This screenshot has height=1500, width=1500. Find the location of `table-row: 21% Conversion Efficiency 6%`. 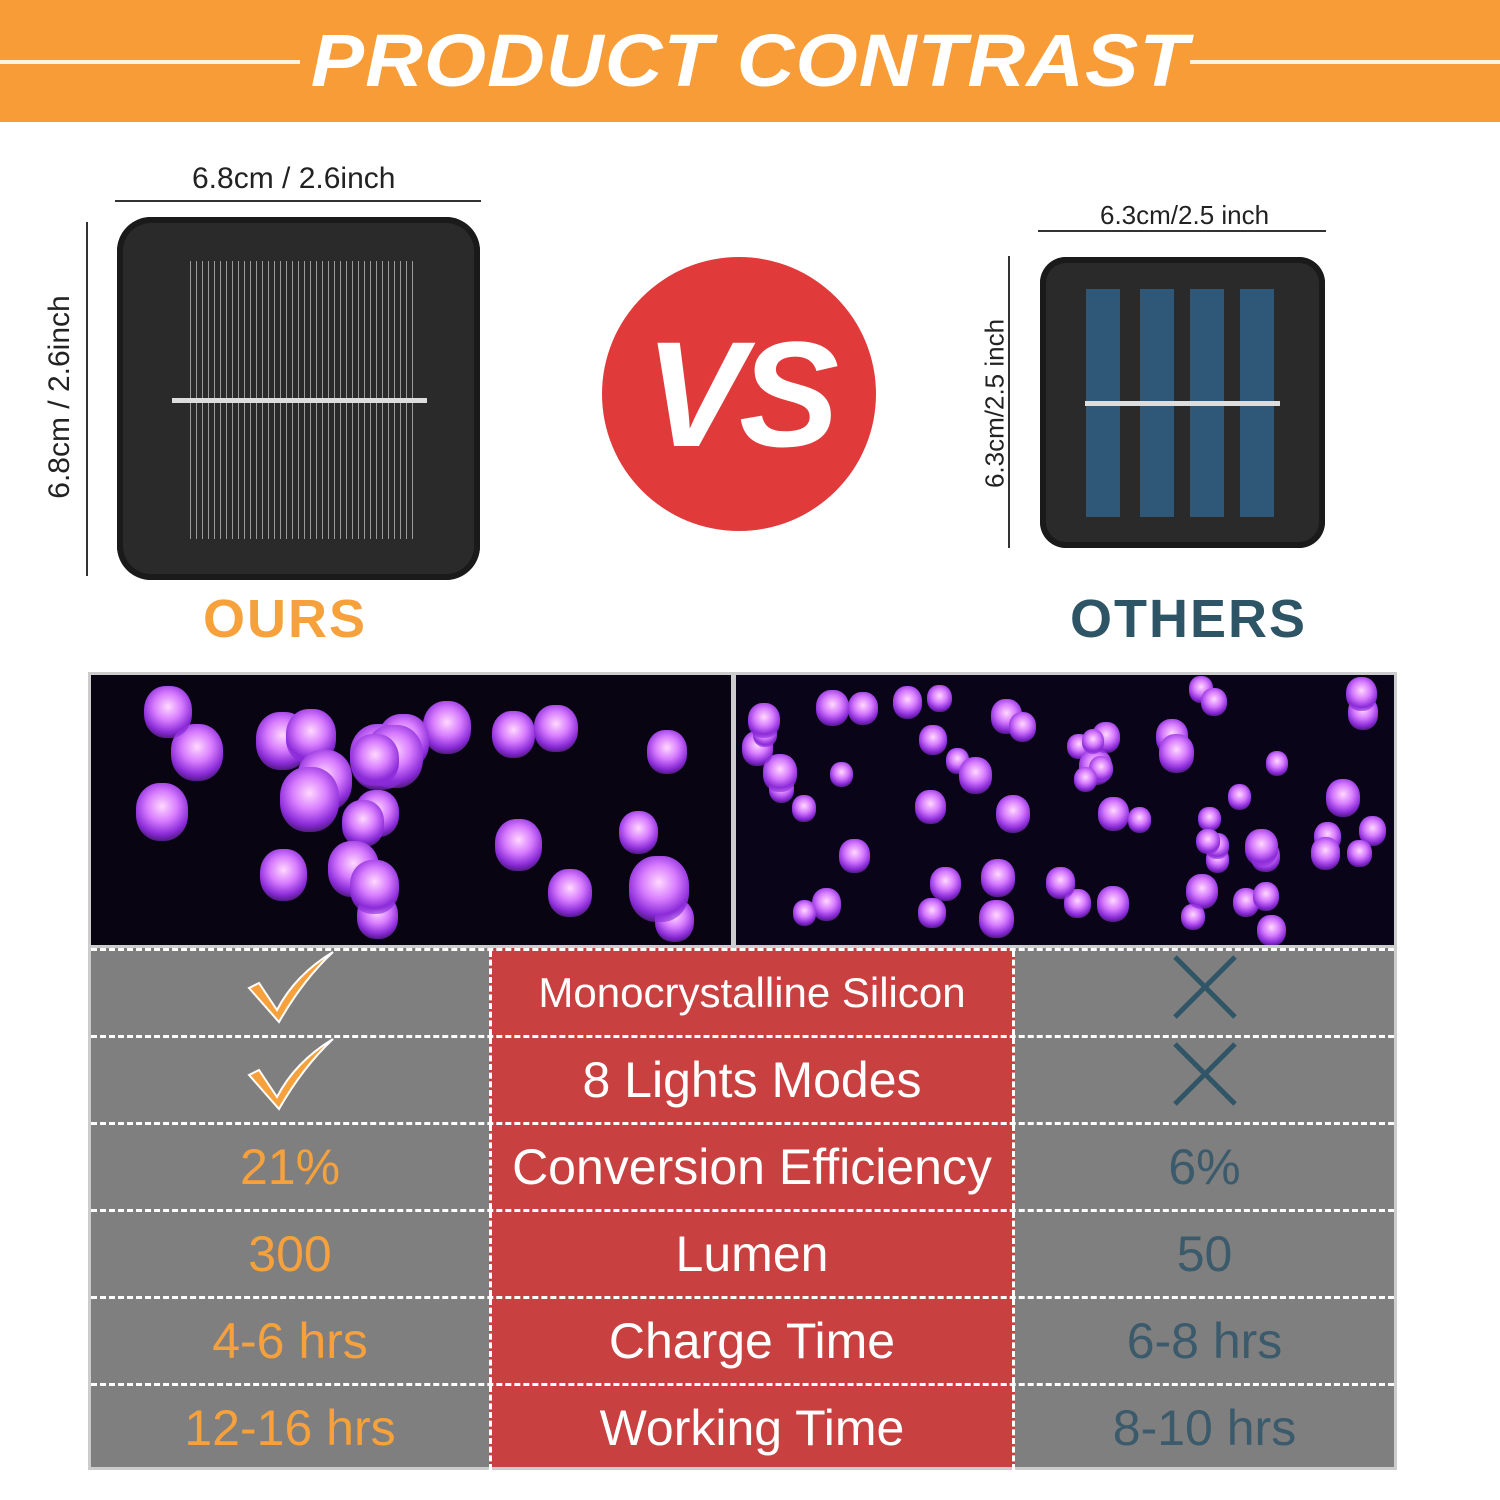

table-row: 21% Conversion Efficiency 6% is located at coordinates (742, 1165).